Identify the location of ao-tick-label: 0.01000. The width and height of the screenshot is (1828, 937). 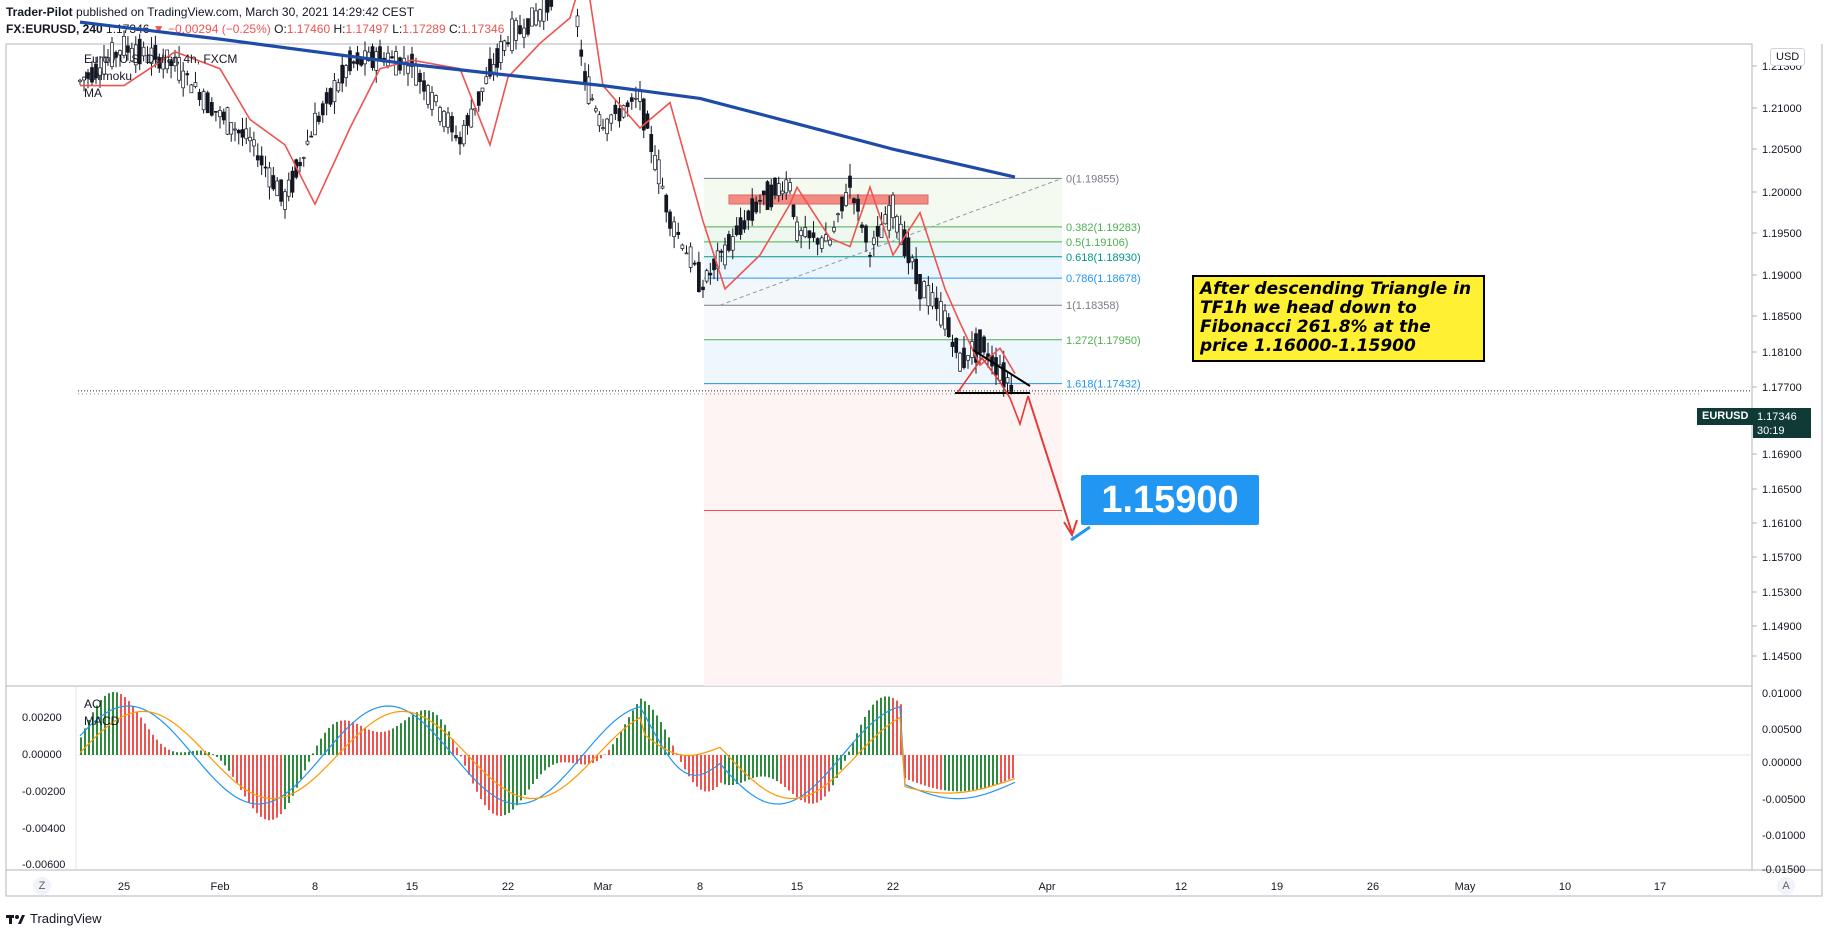
(1782, 694).